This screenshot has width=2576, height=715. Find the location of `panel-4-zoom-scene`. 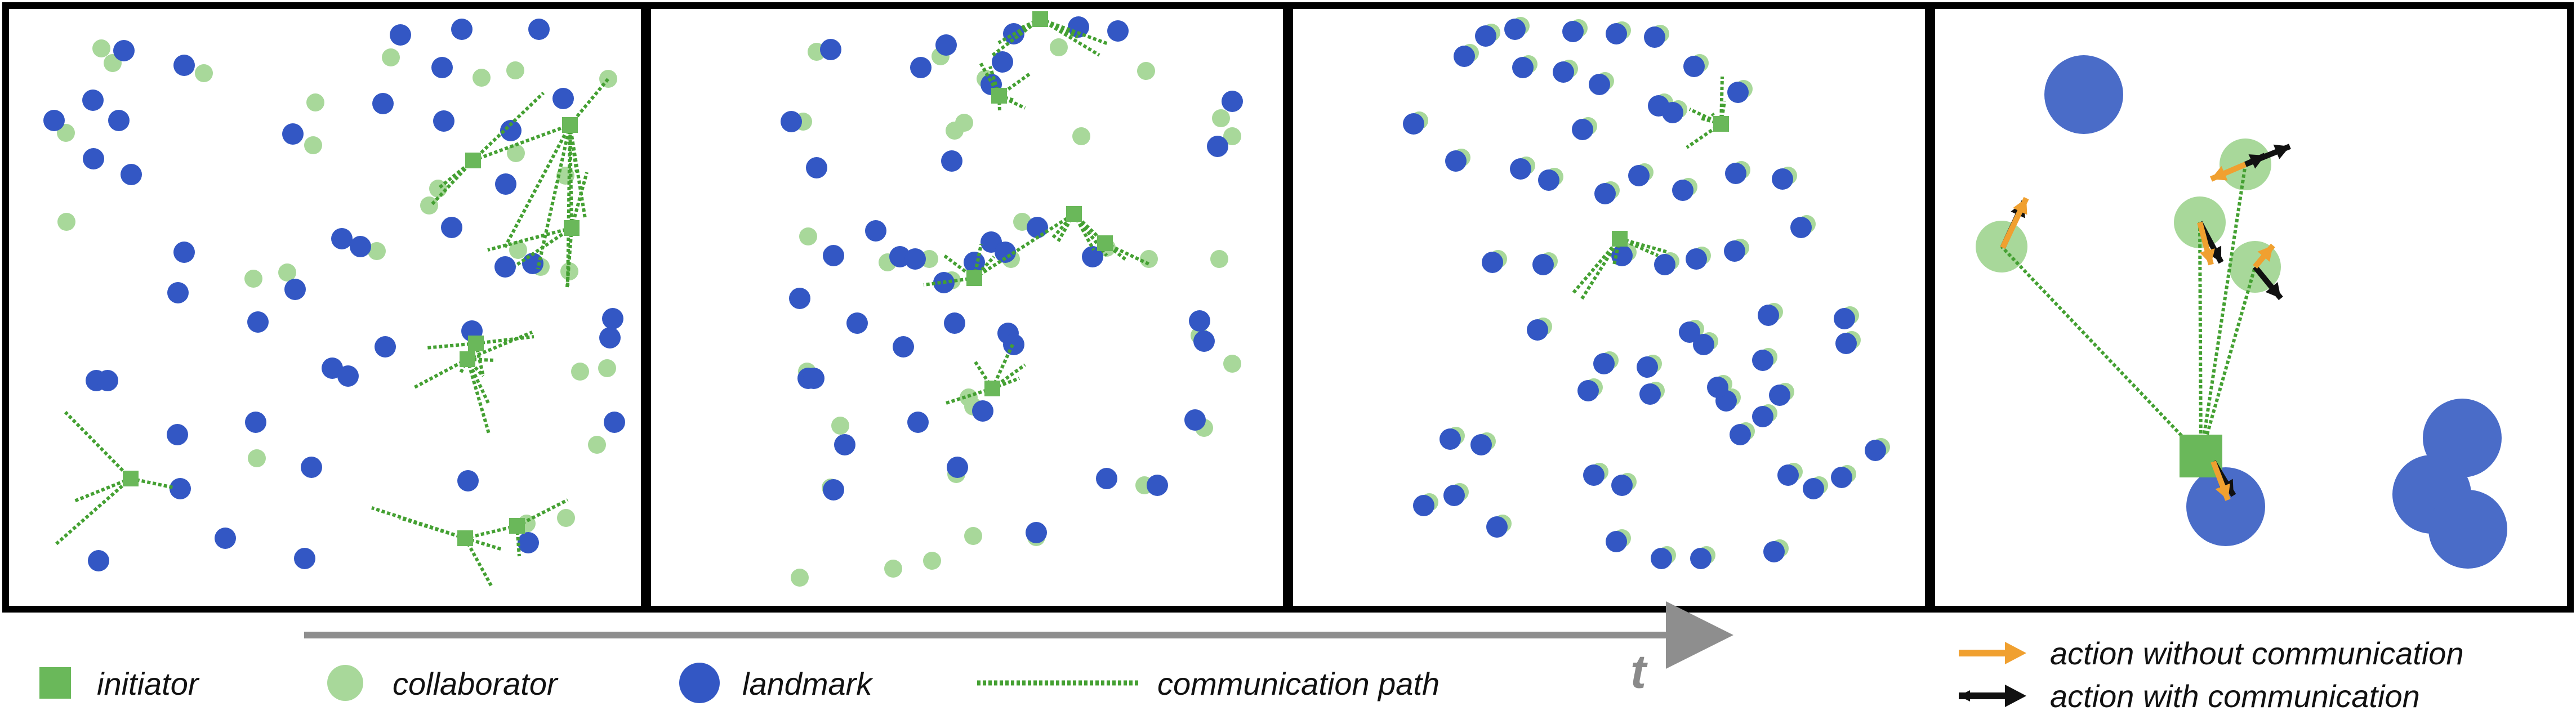

panel-4-zoom-scene is located at coordinates (2241, 312).